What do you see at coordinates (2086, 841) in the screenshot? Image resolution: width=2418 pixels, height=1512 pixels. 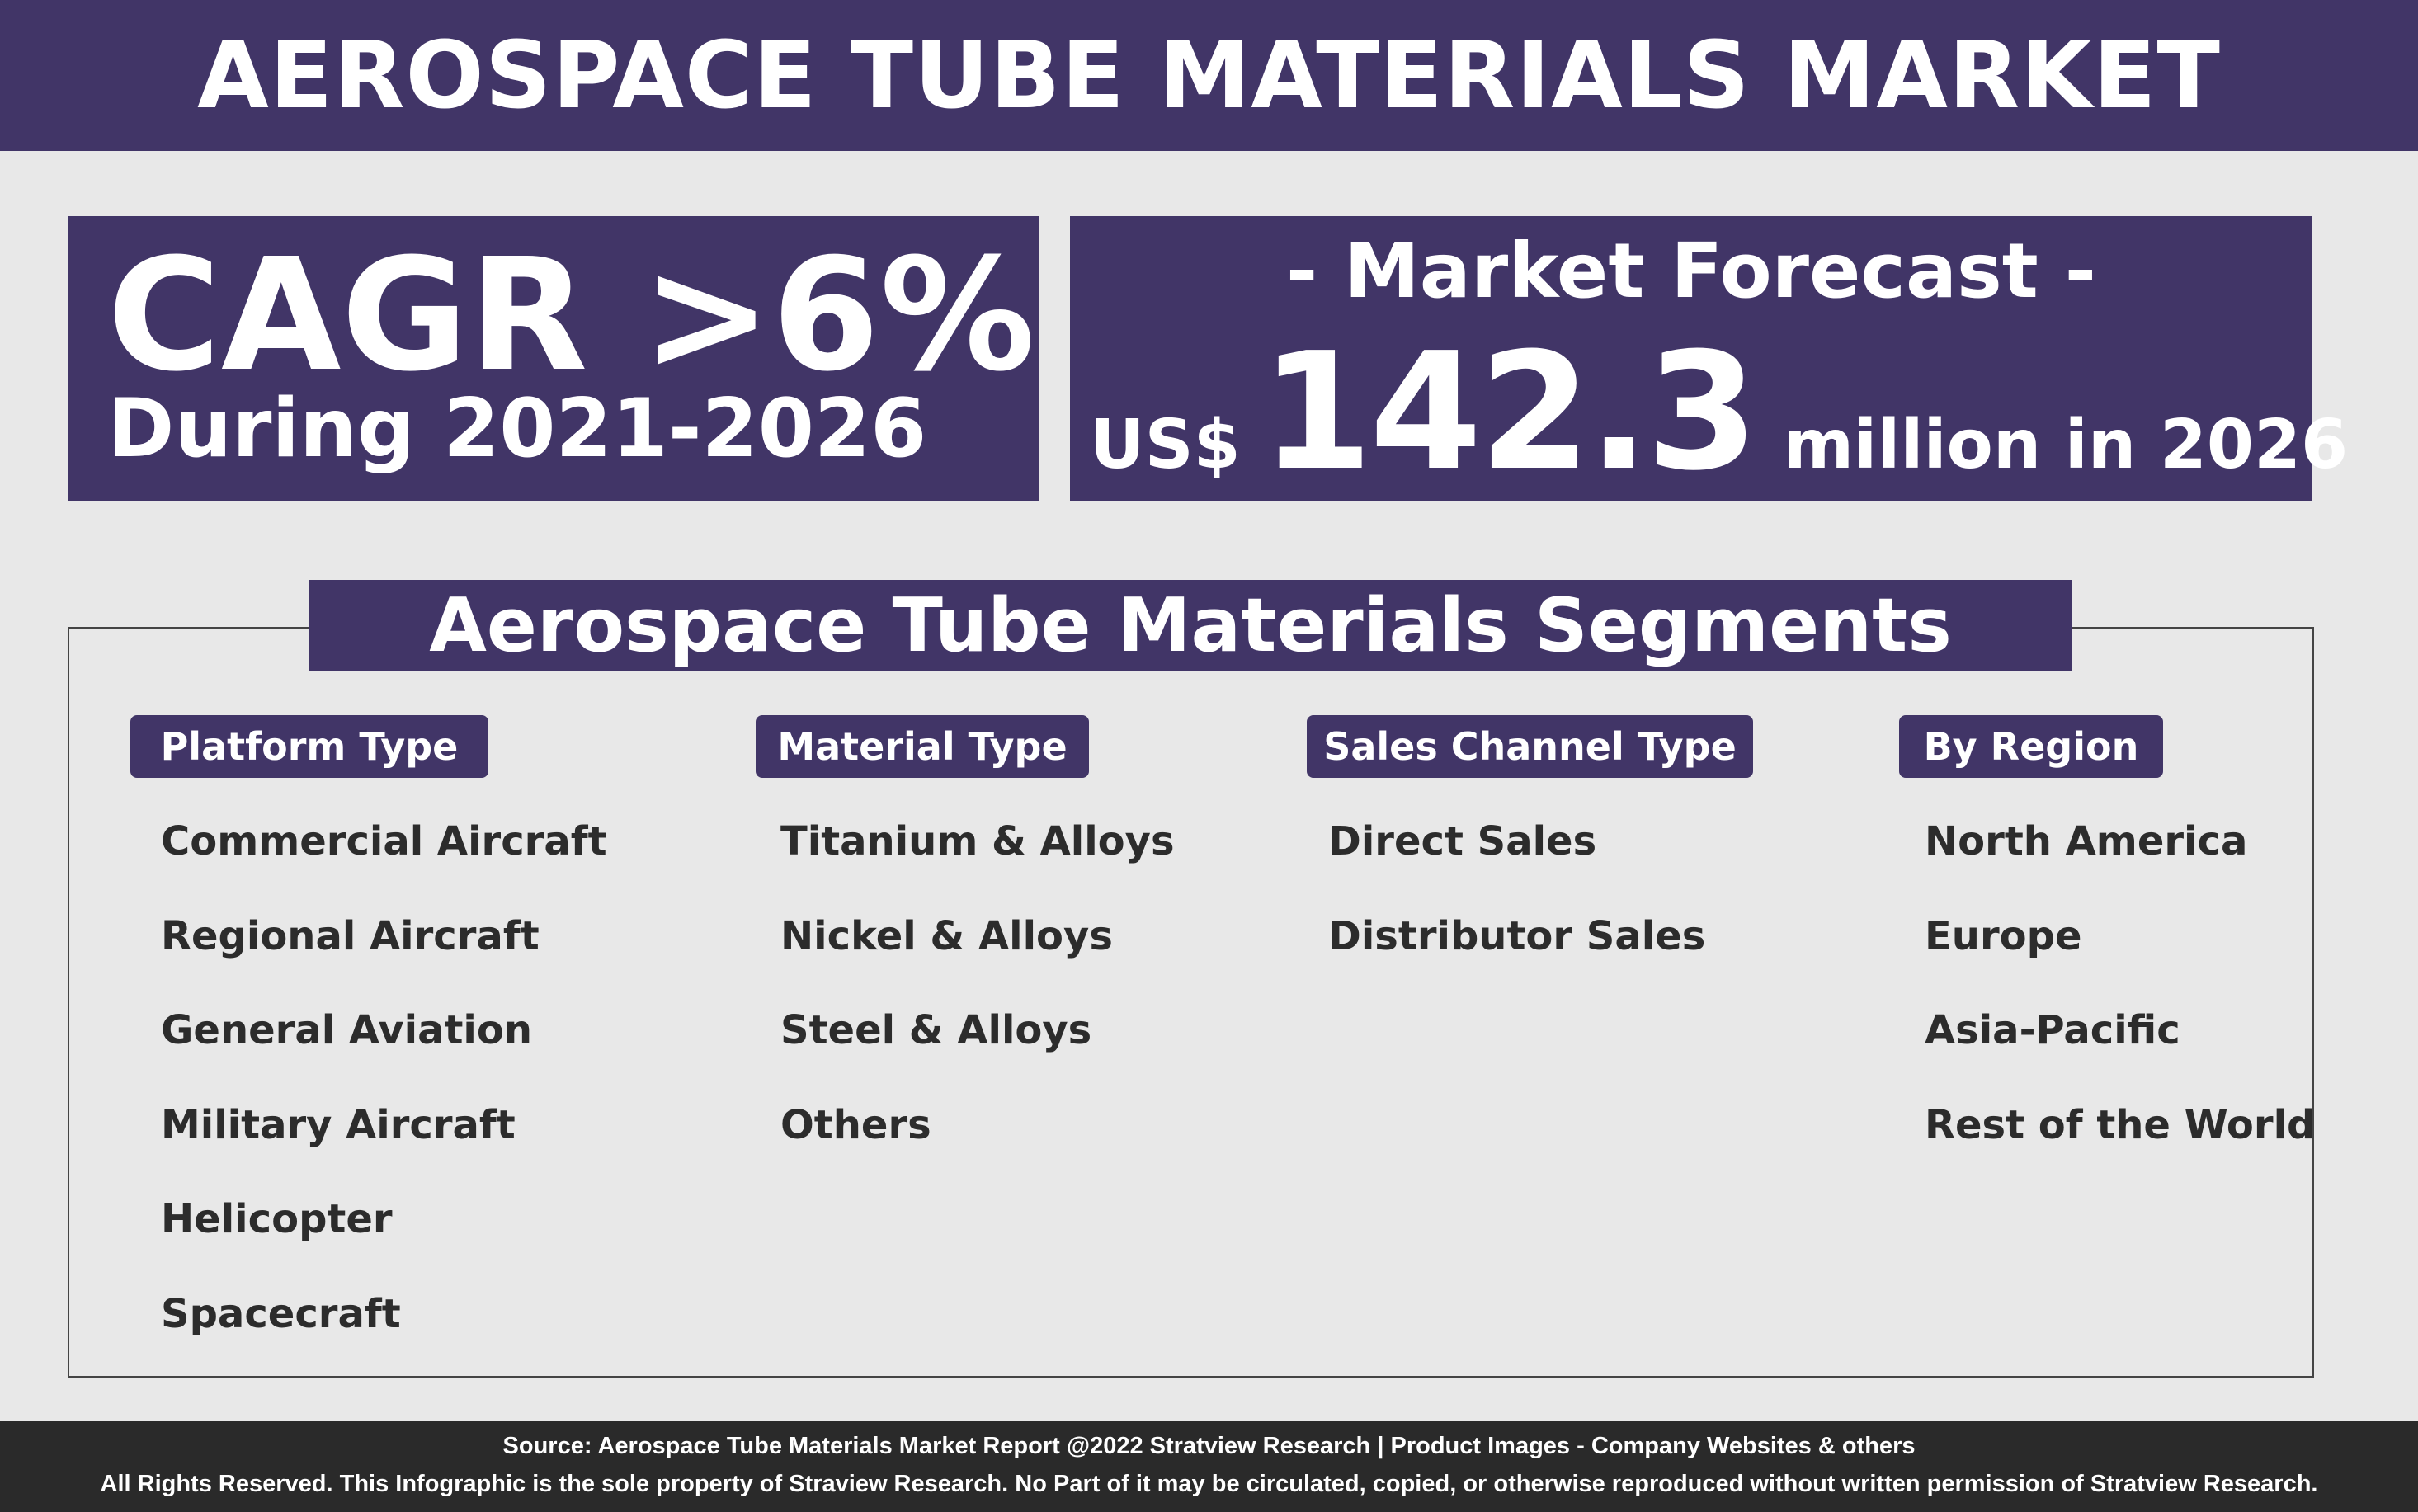 I see `list-item: North America` at bounding box center [2086, 841].